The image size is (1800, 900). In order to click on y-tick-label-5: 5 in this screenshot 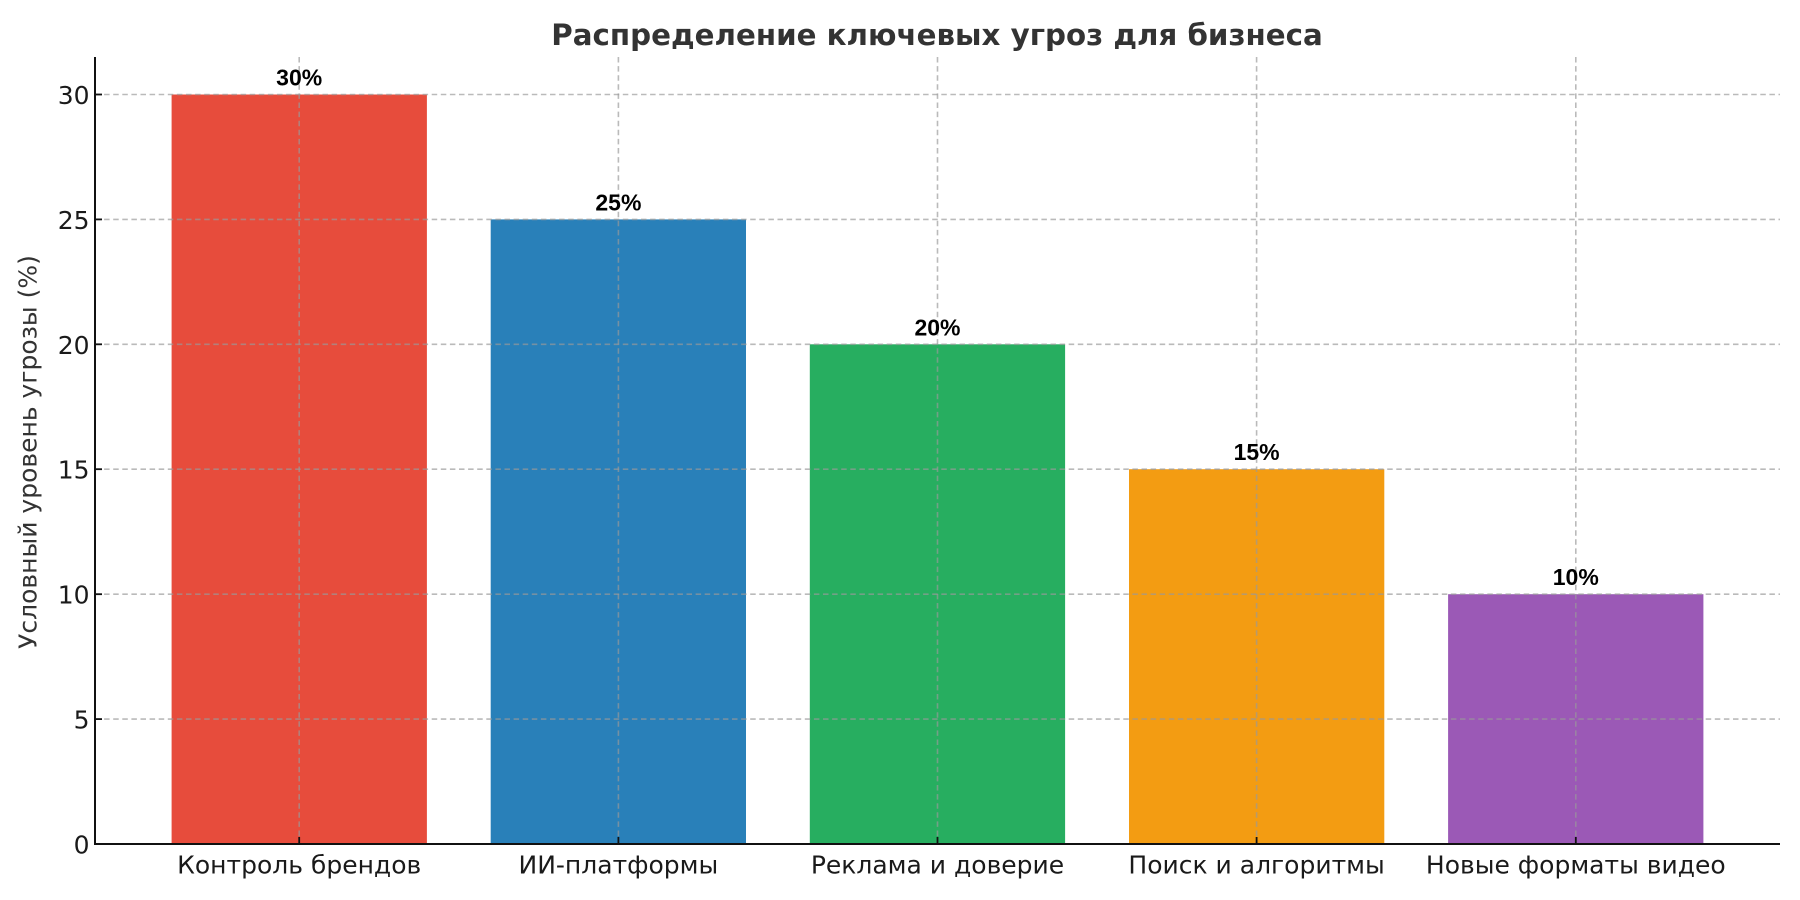, I will do `click(82, 720)`.